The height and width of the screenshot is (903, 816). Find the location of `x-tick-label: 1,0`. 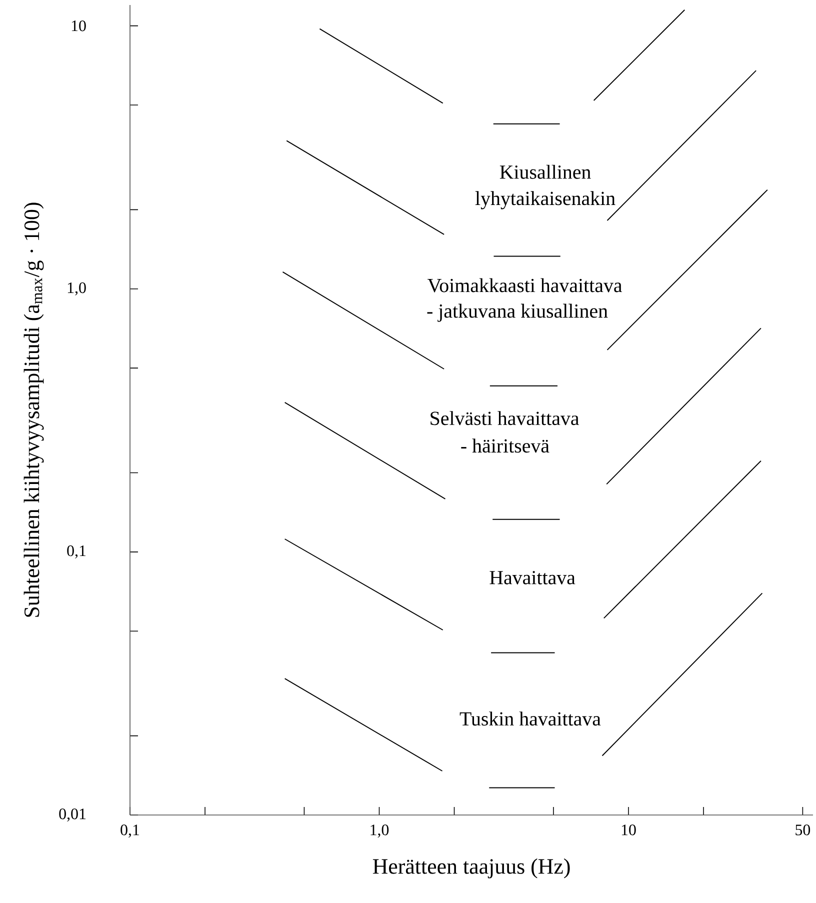

x-tick-label: 1,0 is located at coordinates (379, 831).